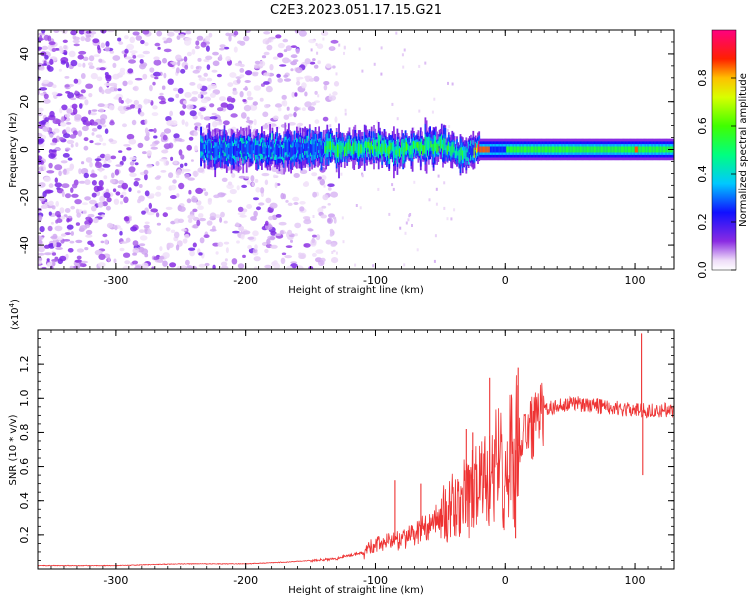 This screenshot has width=750, height=600. I want to click on colorbar-tick-label: 0.8, so click(702, 78).